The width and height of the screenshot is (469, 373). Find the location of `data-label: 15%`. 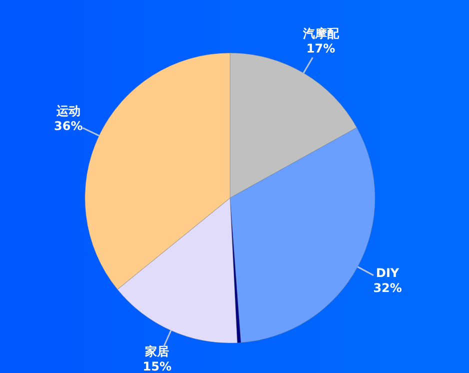

data-label: 15% is located at coordinates (157, 366).